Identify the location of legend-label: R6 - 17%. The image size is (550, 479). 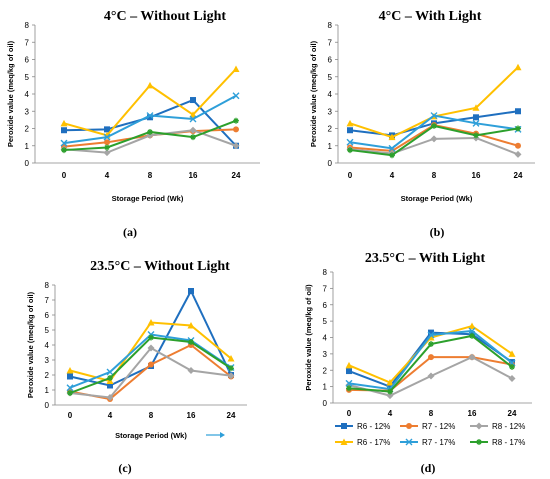
(373, 442).